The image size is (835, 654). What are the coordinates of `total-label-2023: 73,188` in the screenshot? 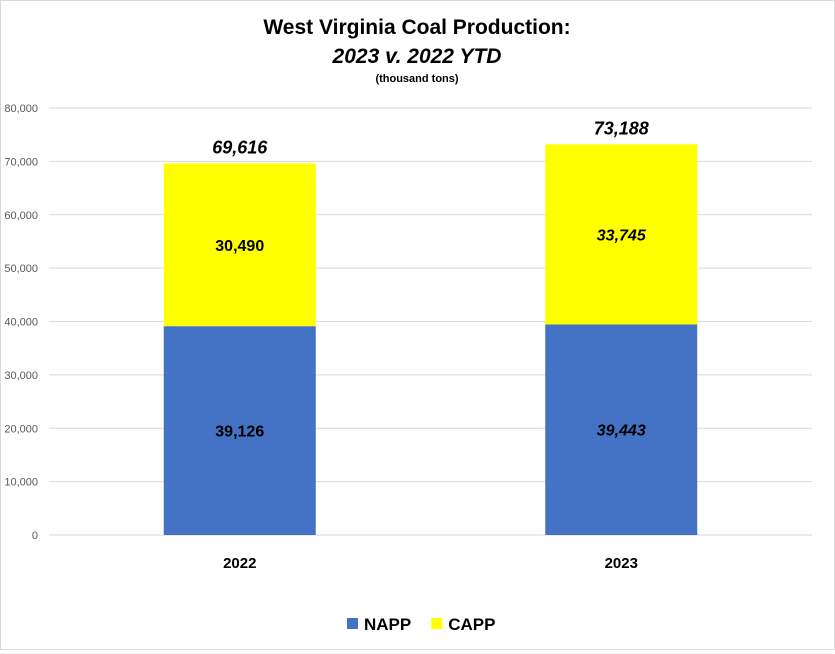 It's located at (621, 128).